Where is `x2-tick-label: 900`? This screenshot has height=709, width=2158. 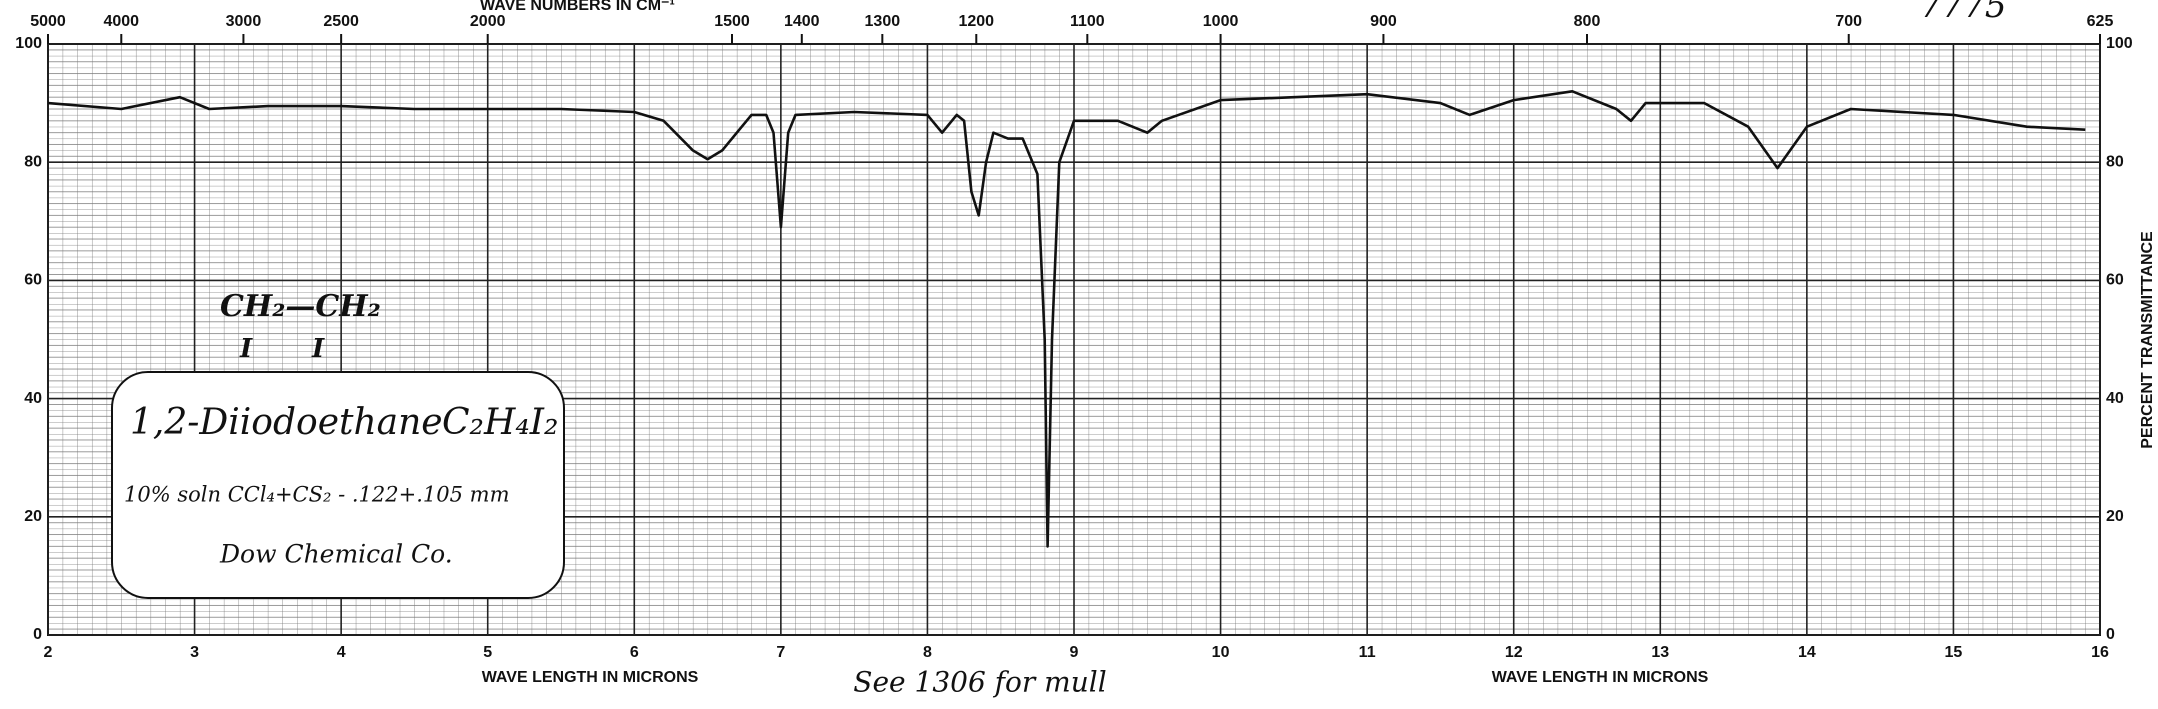 x2-tick-label: 900 is located at coordinates (1383, 21).